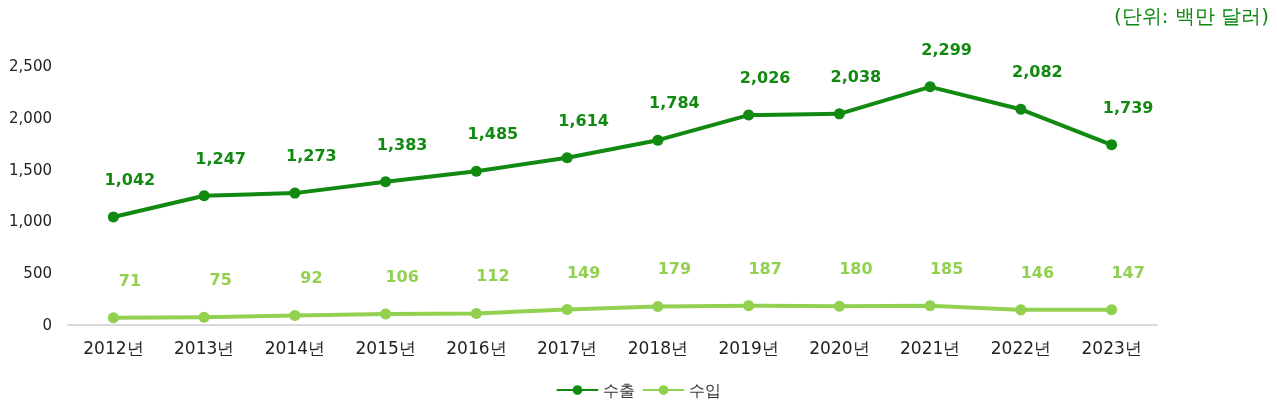 This screenshot has height=405, width=1277. Describe the element at coordinates (402, 144) in the screenshot. I see `data-label: 1,383` at that location.